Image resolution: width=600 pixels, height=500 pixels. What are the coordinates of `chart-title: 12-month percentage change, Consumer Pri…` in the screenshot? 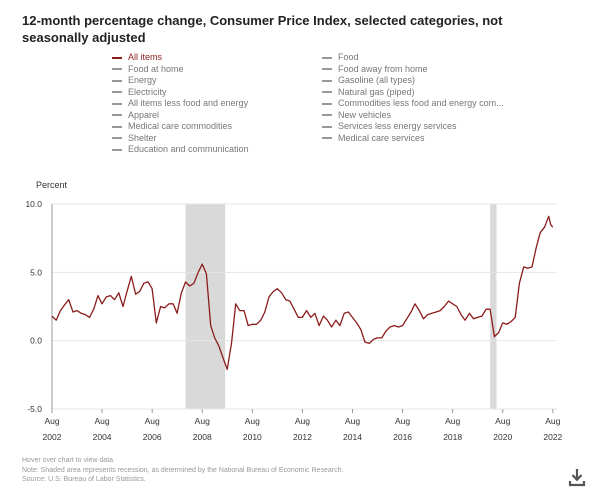 It's located at (262, 29).